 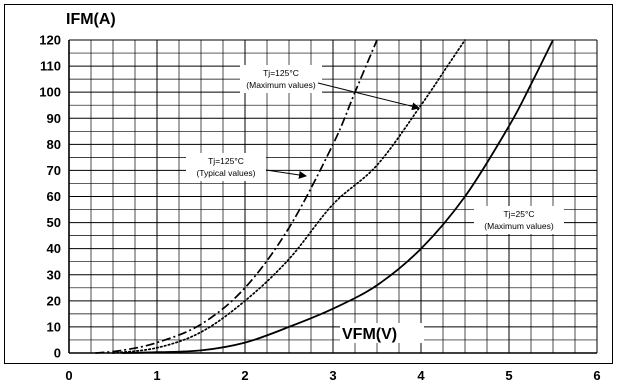 What do you see at coordinates (50, 66) in the screenshot?
I see `y-tick-label: 110` at bounding box center [50, 66].